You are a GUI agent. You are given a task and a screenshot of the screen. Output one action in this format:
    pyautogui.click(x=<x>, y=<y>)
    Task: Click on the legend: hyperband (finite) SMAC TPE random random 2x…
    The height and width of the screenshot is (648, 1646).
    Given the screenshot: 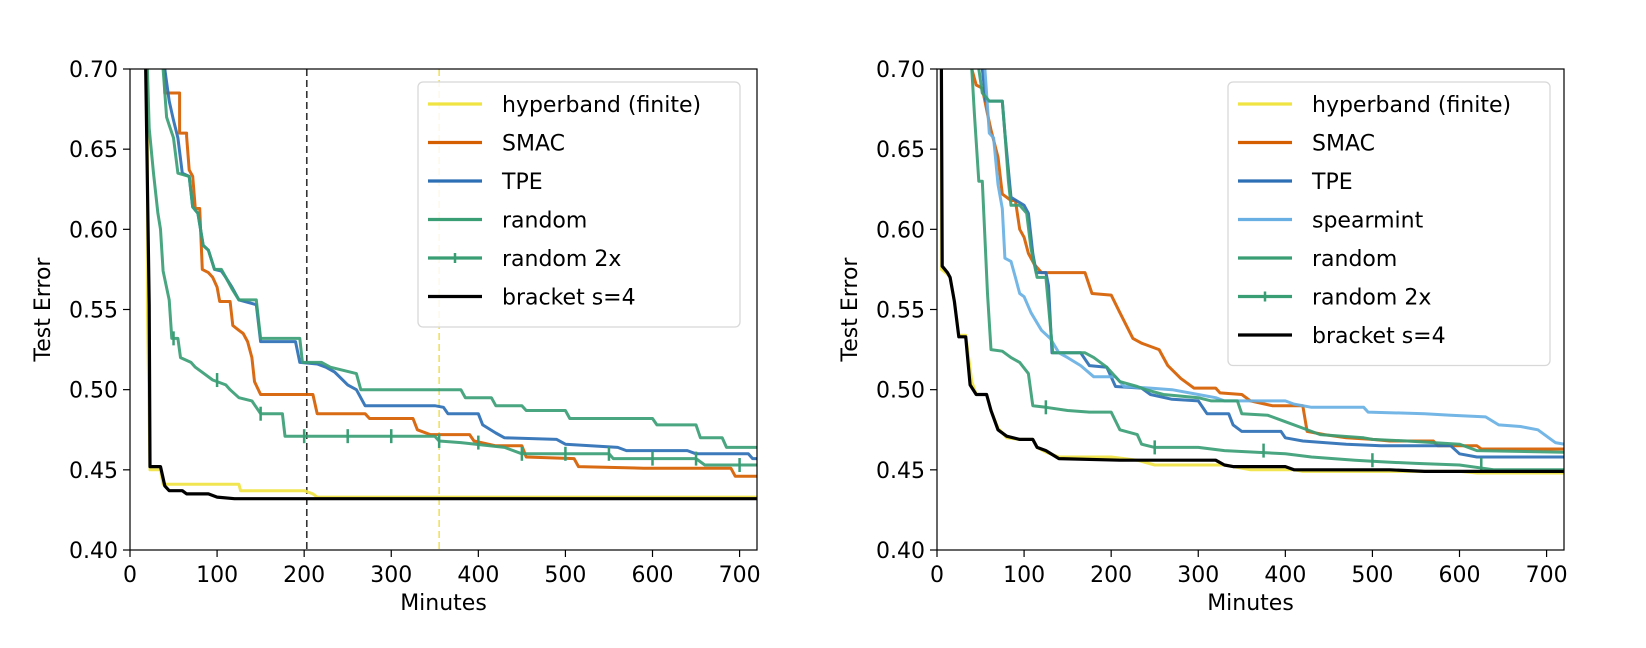 What is the action you would take?
    pyautogui.click(x=579, y=204)
    